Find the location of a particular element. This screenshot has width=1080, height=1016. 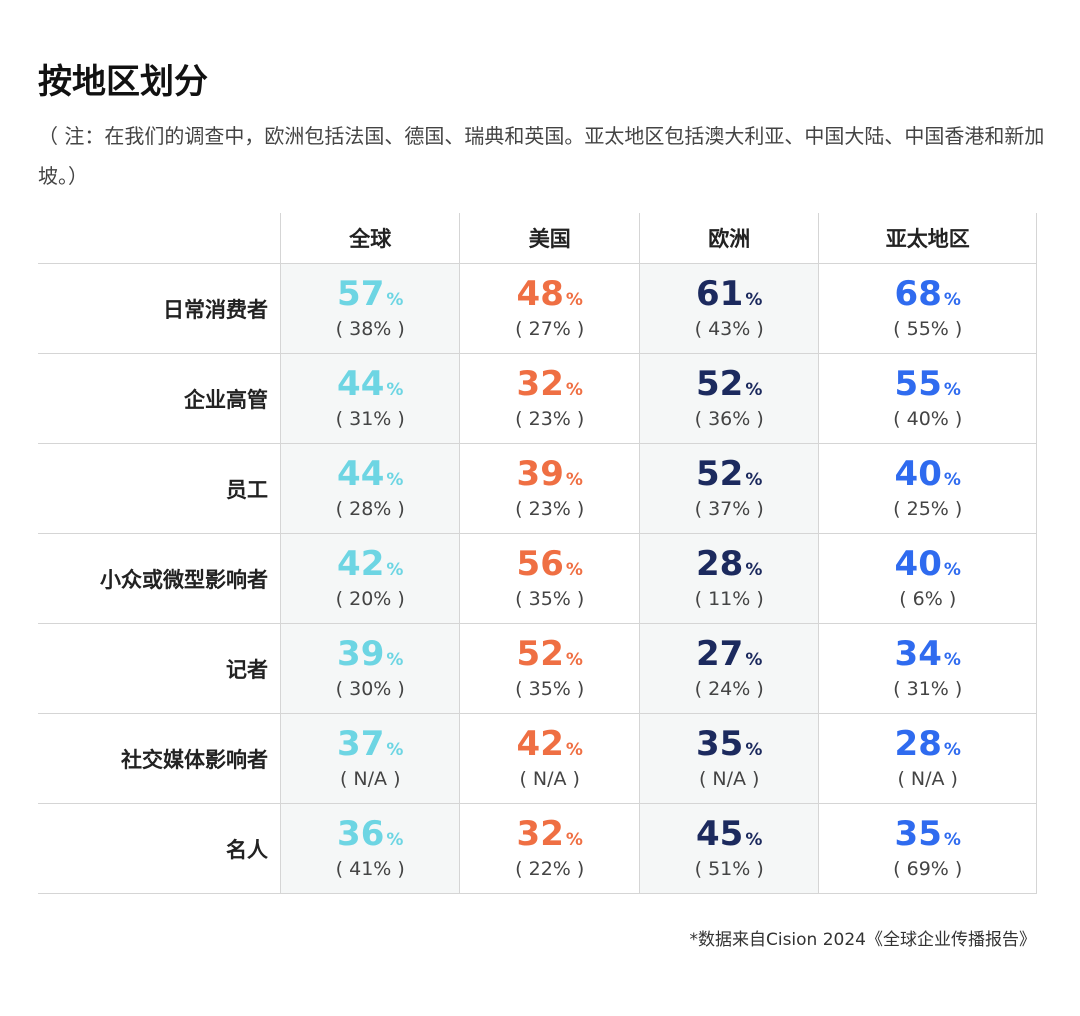

previous-value: ( 23% ) is located at coordinates (550, 418).